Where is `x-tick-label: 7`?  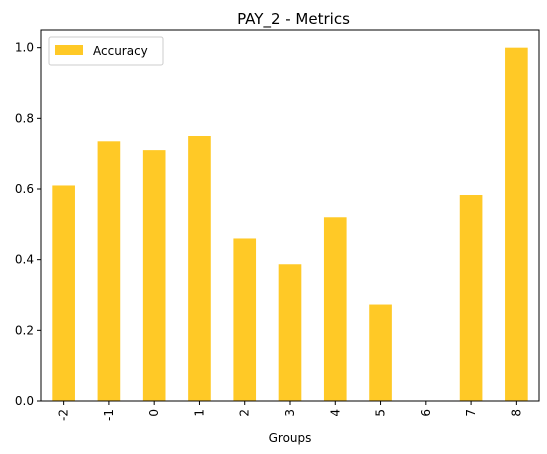
x-tick-label: 7 is located at coordinates (471, 413).